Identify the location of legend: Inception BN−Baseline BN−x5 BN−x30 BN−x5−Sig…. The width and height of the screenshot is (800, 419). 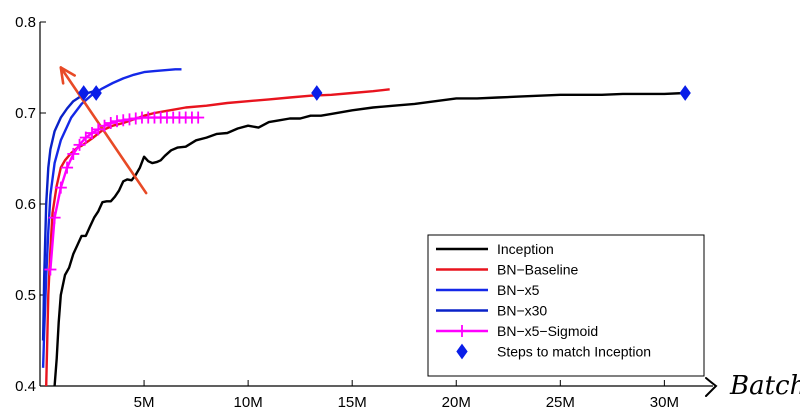
(566, 305).